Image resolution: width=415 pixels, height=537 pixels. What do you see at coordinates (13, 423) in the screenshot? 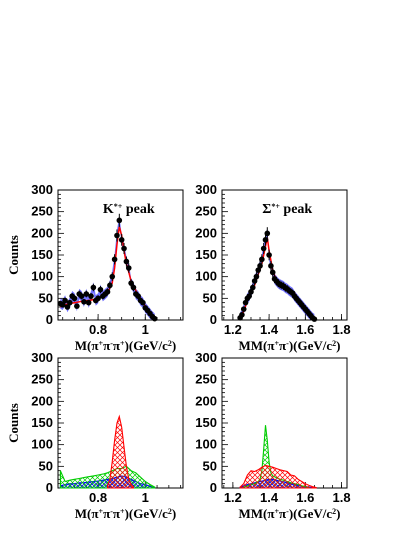
I see `y-axis-label: Counts` at bounding box center [13, 423].